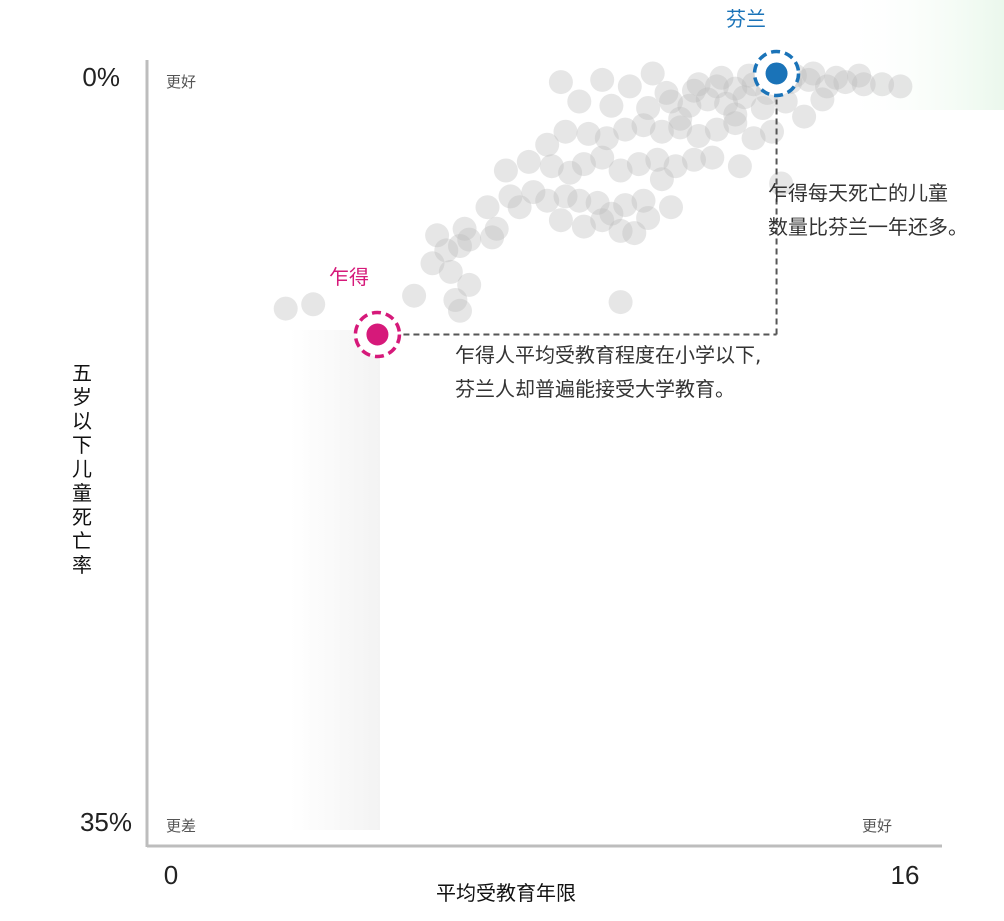 The image size is (1004, 921). I want to click on highlight-point-finland, so click(776, 73).